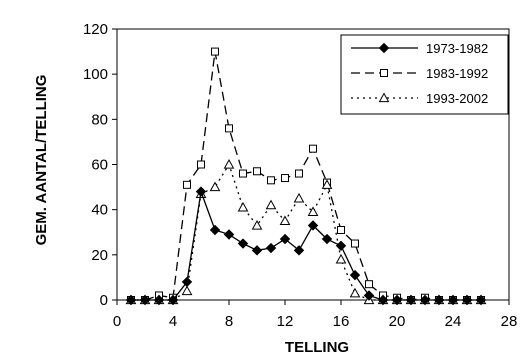 Image resolution: width=521 pixels, height=358 pixels. I want to click on legend-label: 1983-1992, so click(457, 73).